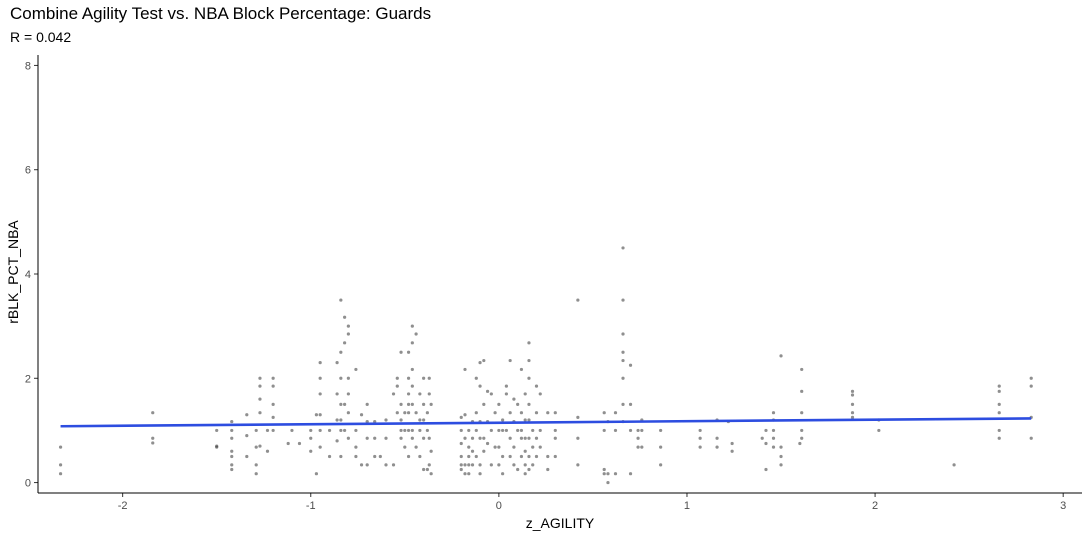 The image size is (1089, 538). What do you see at coordinates (28, 171) in the screenshot?
I see `y-tick-label: 6` at bounding box center [28, 171].